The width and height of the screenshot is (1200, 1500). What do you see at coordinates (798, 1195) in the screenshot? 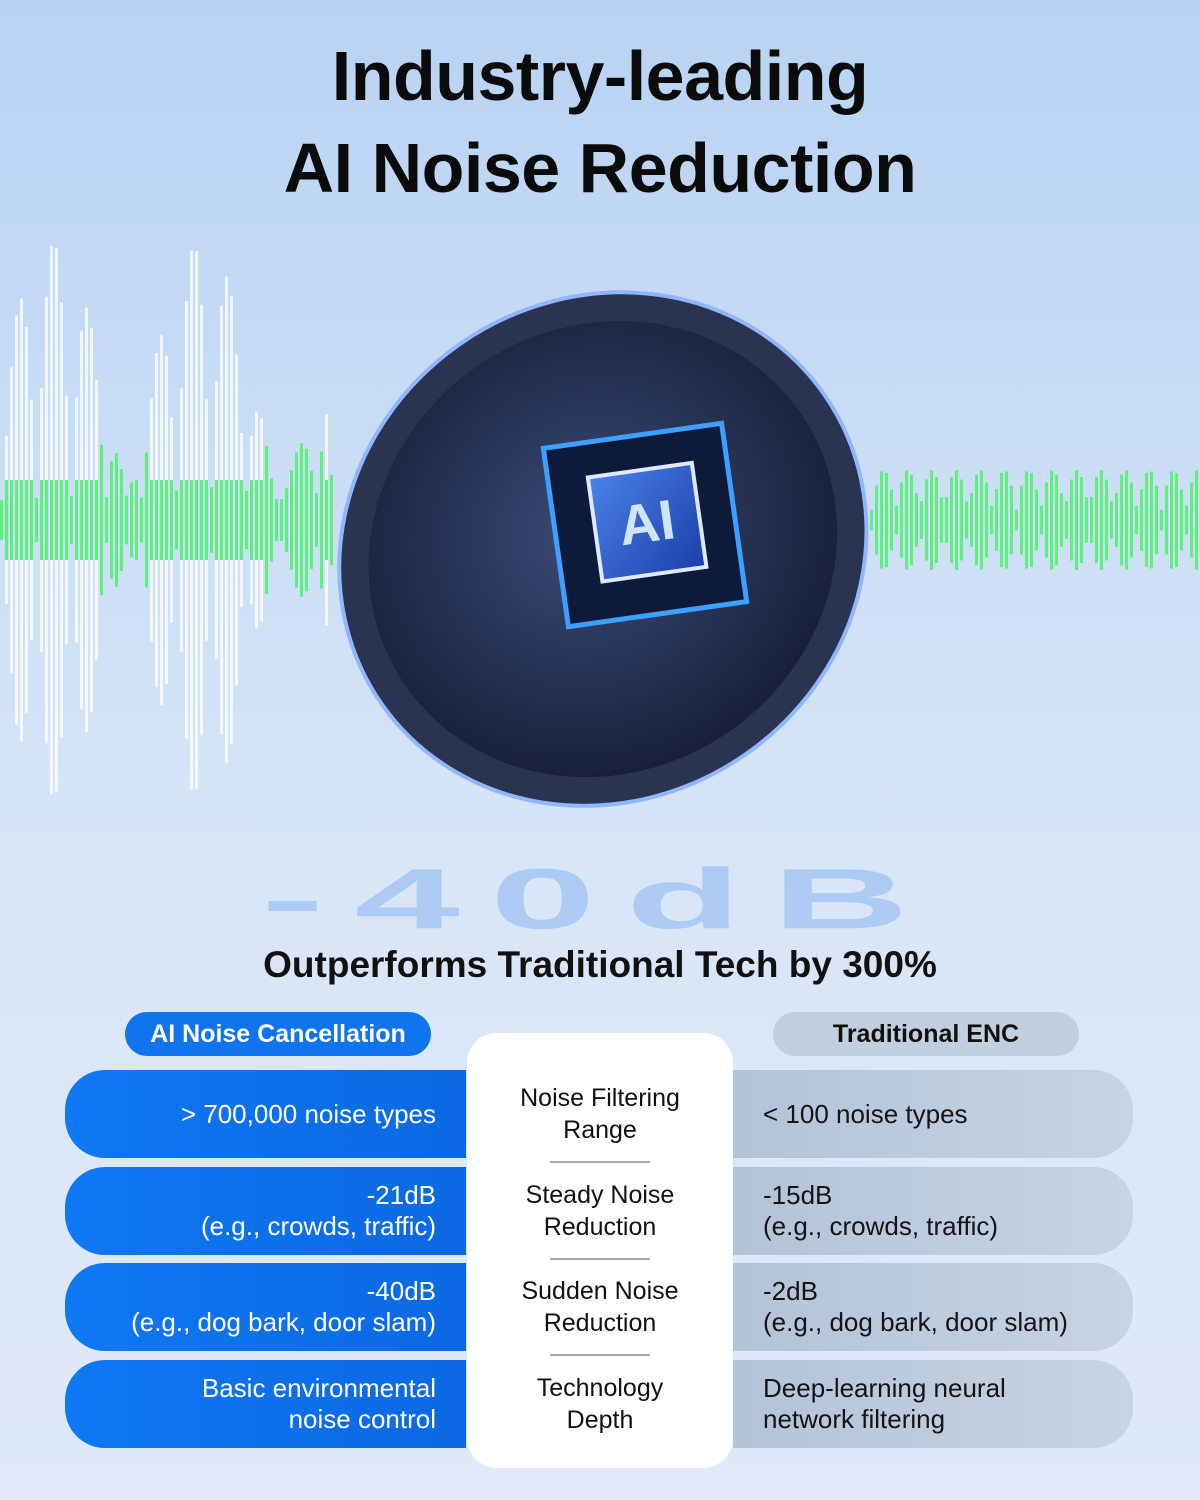
I see `right-value-line: -15dB` at bounding box center [798, 1195].